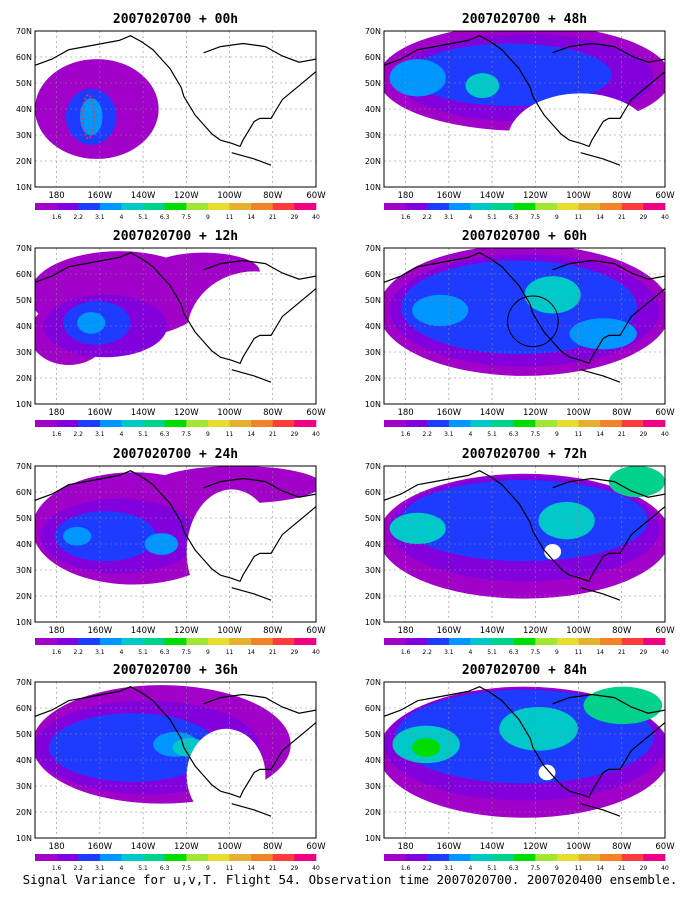 This screenshot has width=700, height=900. I want to click on lon-tick-label: 160W, so click(100, 196).